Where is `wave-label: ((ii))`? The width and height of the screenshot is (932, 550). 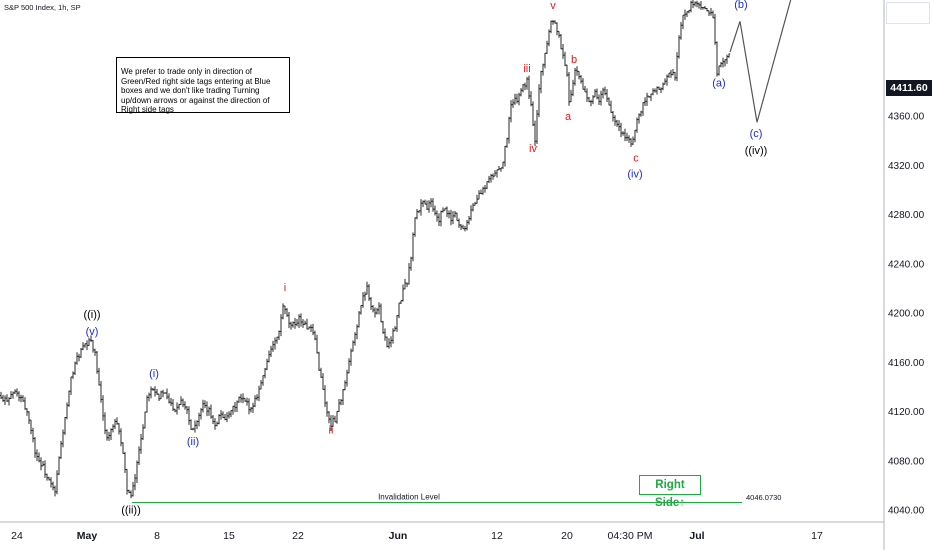 wave-label: ((ii)) is located at coordinates (131, 511).